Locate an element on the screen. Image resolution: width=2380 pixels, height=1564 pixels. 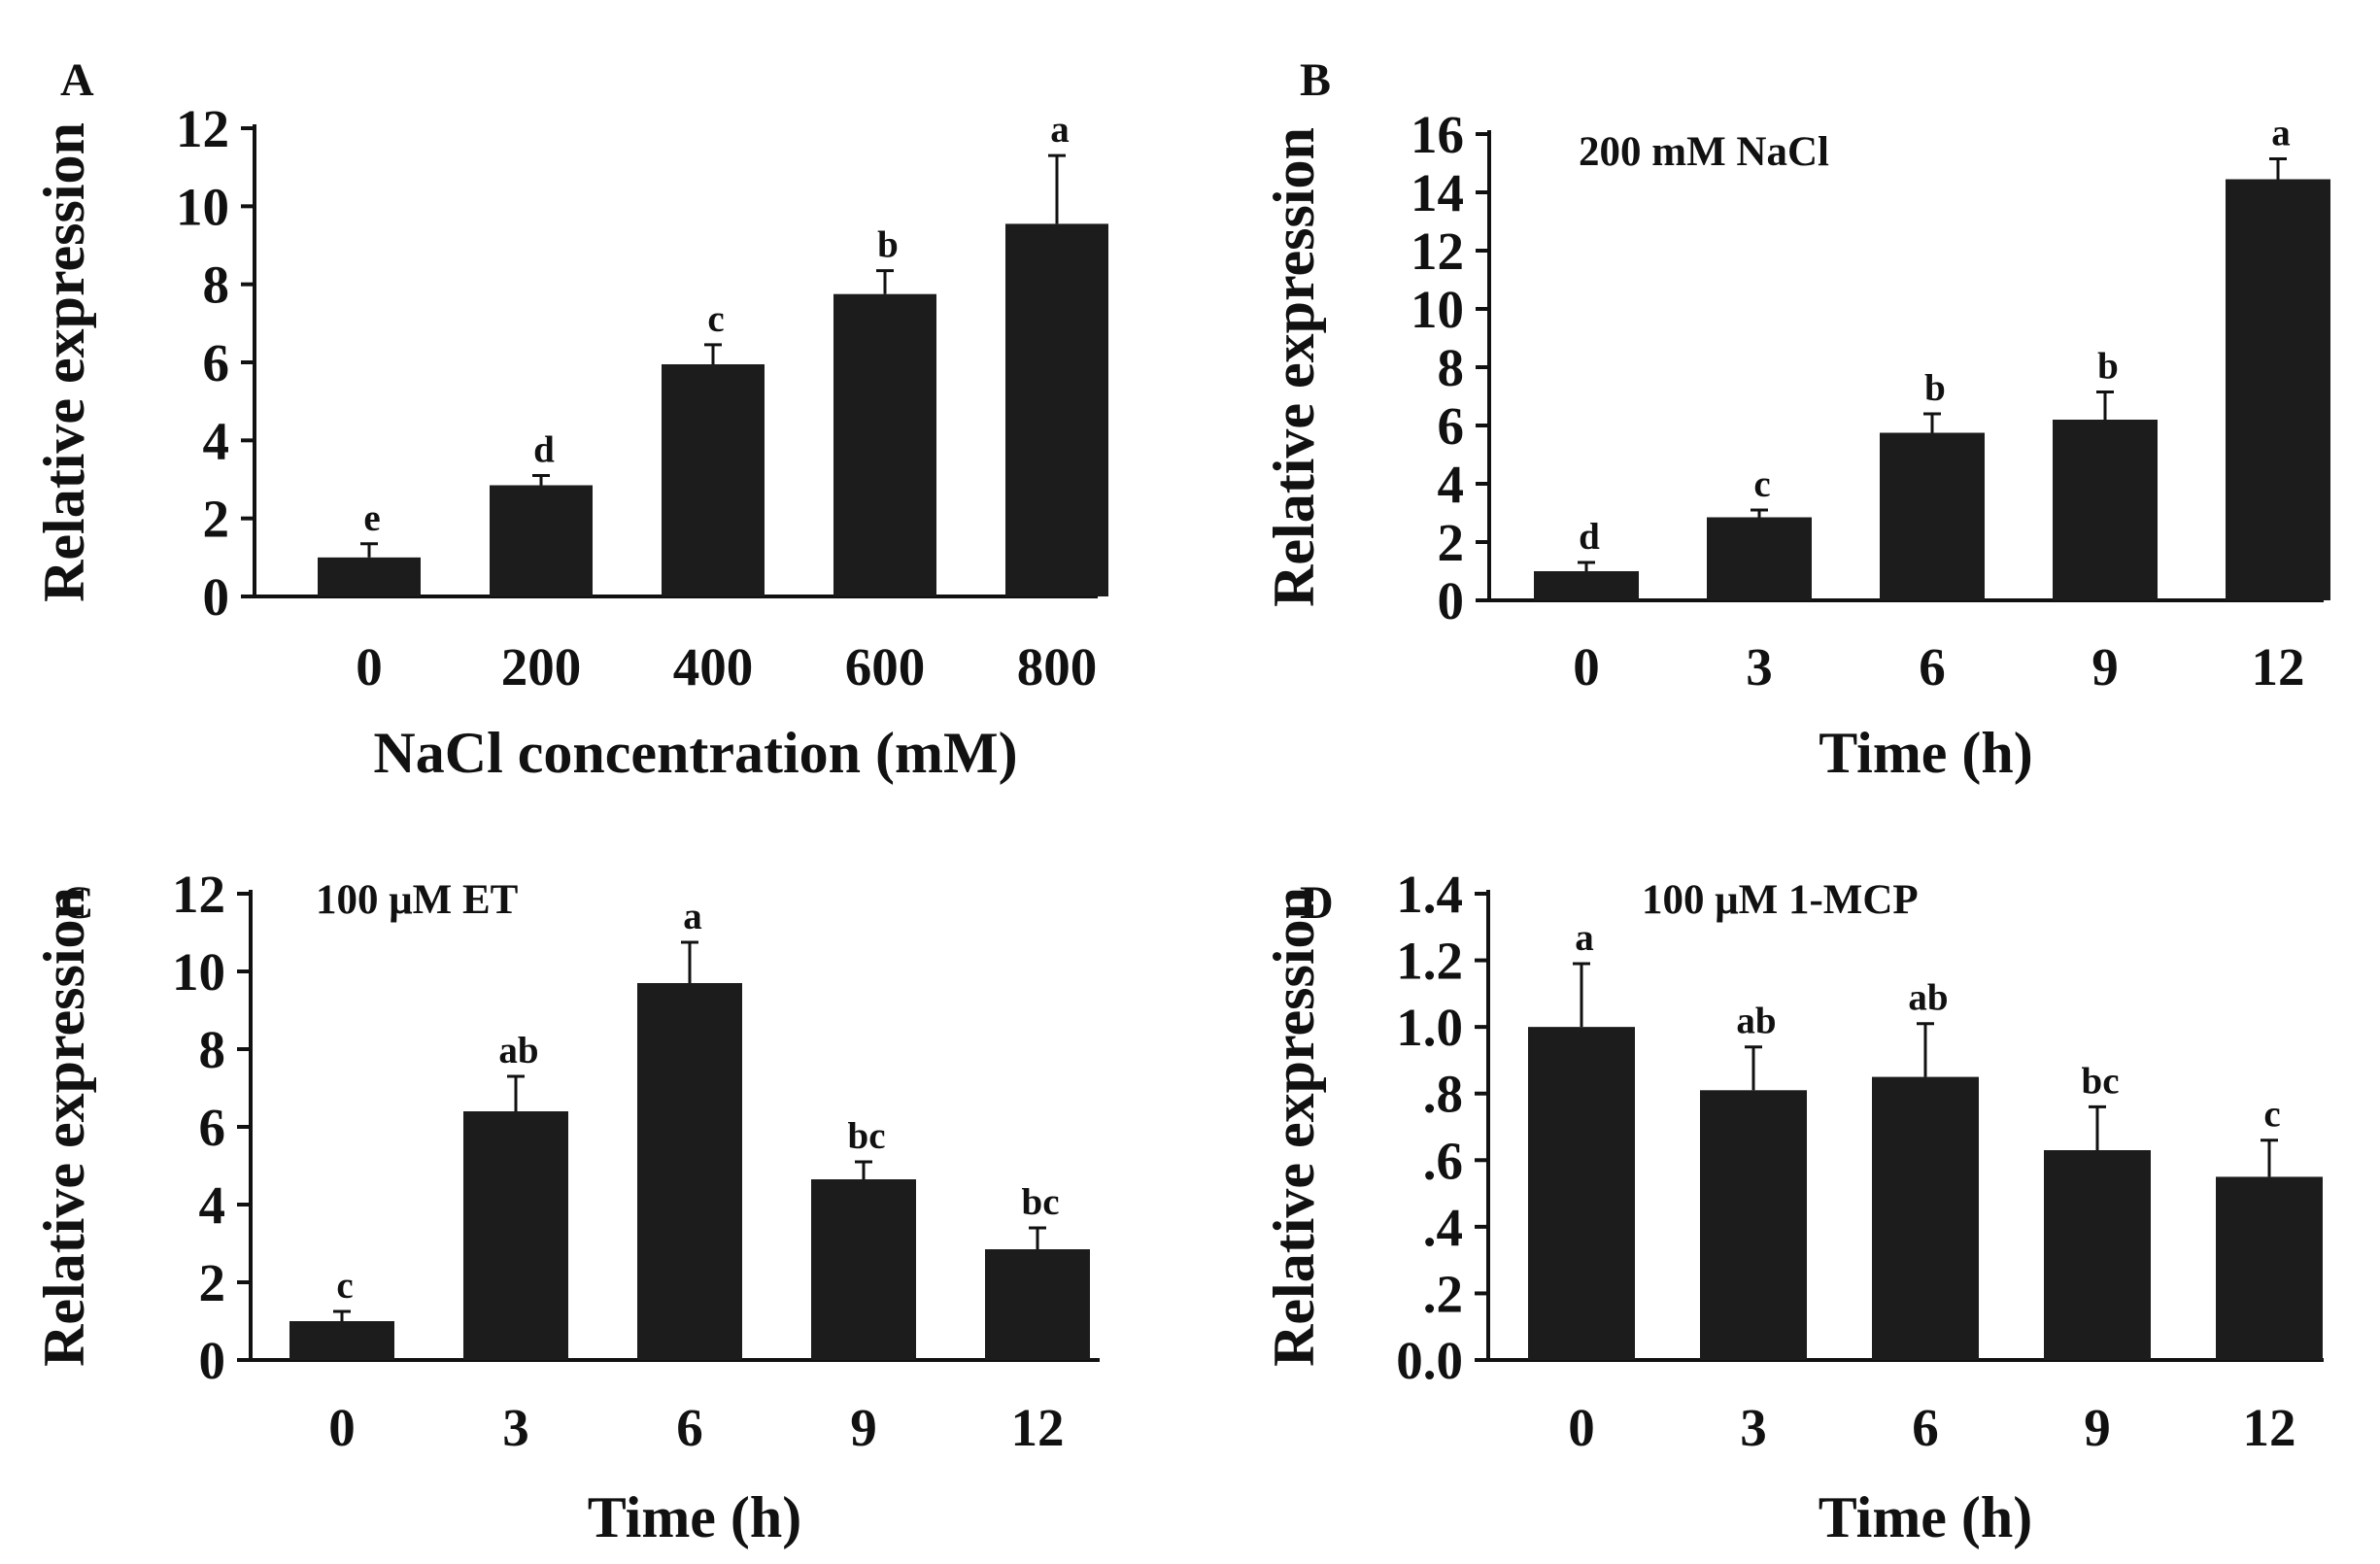
panel-b-letter: B is located at coordinates (1315, 80).